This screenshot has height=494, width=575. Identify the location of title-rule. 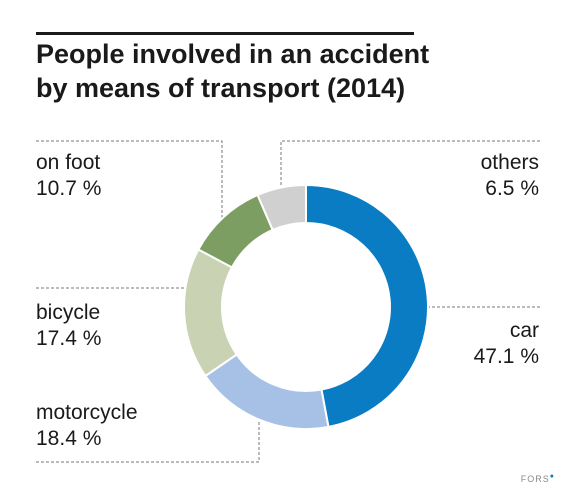
(225, 33).